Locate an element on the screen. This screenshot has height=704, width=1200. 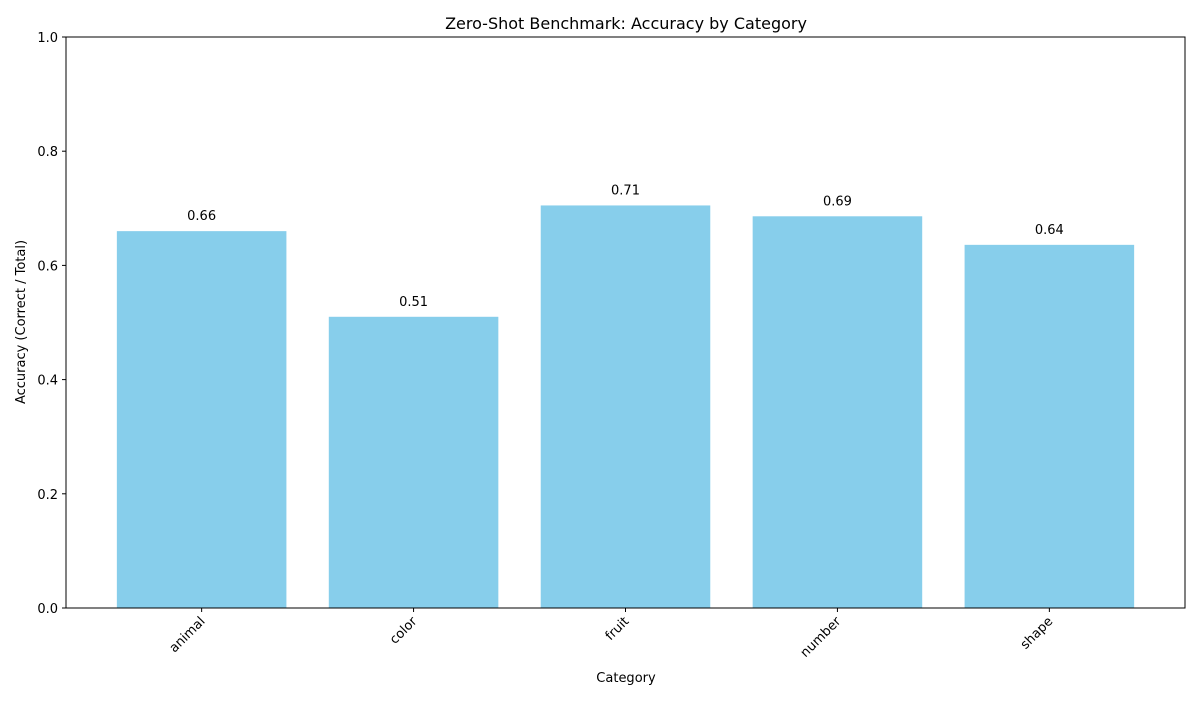
y-tick-label: 0.2 is located at coordinates (47, 495).